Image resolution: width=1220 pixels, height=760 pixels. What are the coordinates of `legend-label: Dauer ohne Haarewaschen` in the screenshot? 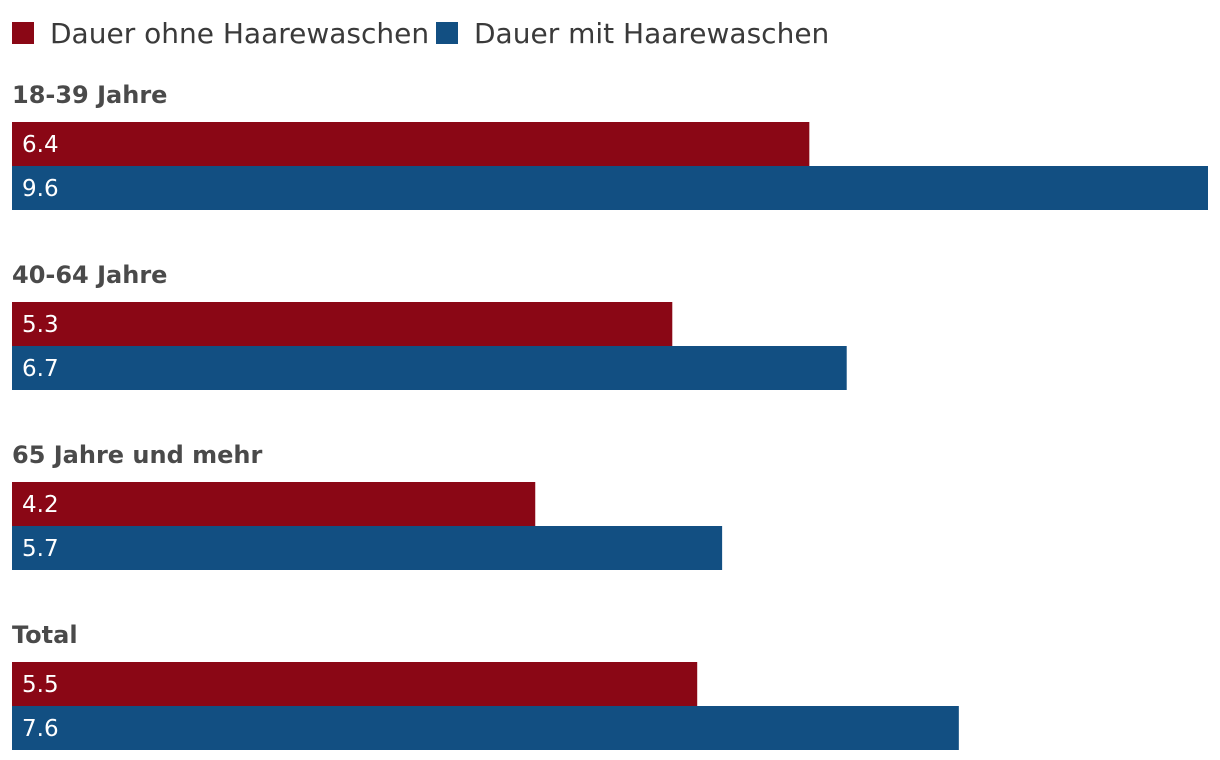 It's located at (239, 33).